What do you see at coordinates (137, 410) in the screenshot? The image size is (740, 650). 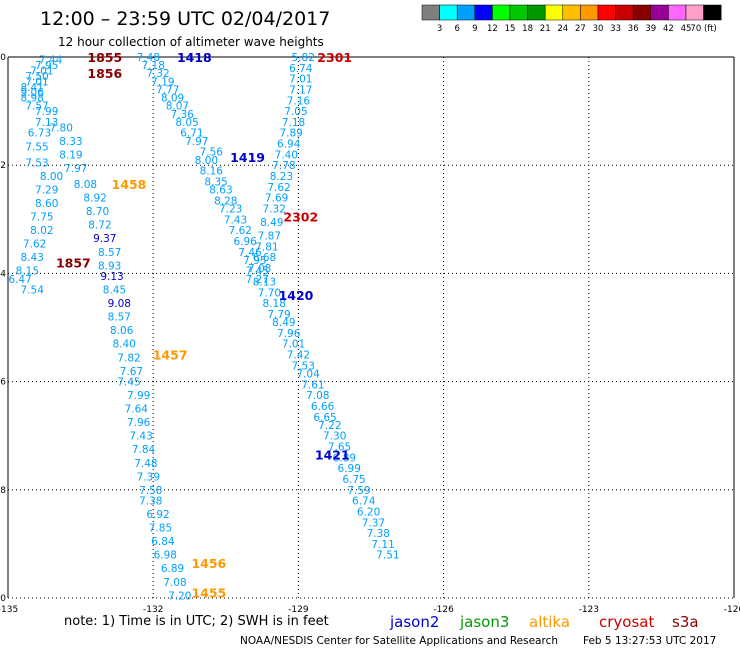 I see `wave-height-label: 7.64` at bounding box center [137, 410].